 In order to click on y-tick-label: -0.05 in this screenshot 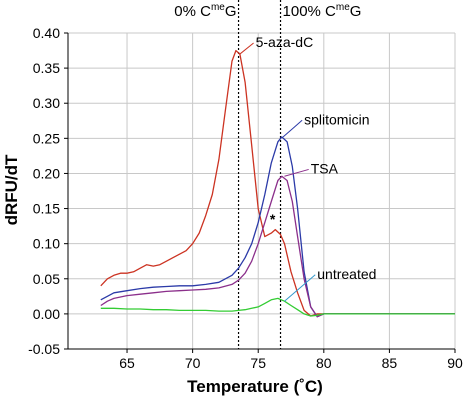, I will do `click(44, 349)`.